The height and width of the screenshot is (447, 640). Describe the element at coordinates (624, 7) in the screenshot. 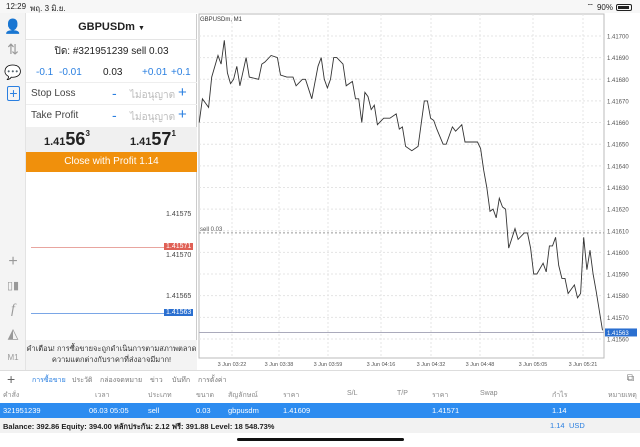

I see `battery-icon` at that location.